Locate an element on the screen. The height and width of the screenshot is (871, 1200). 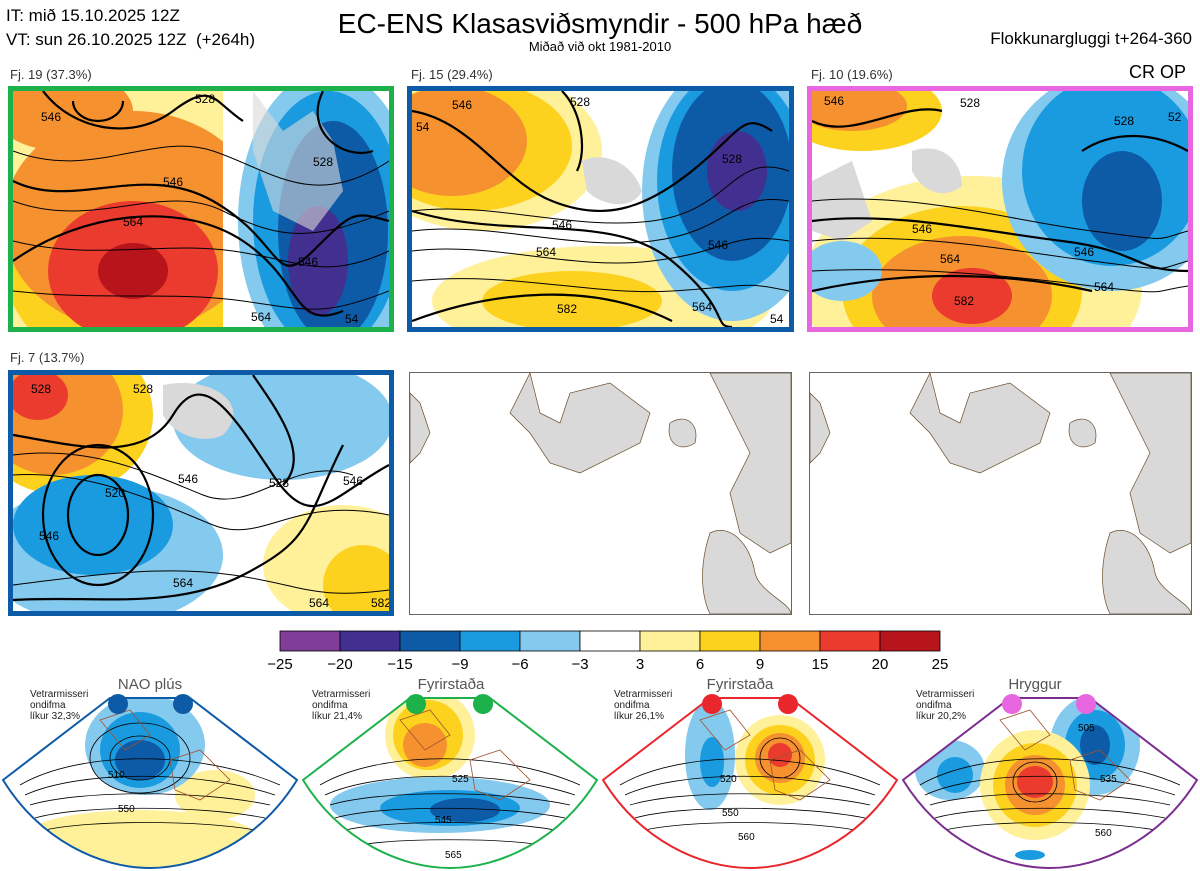
colorbar-tick-label: 3 is located at coordinates (640, 664).